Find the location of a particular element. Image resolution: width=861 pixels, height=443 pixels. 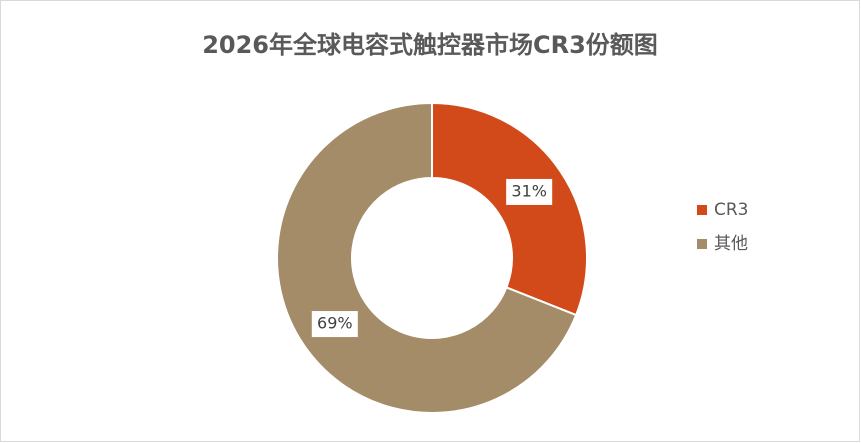

legend-label: CR3 is located at coordinates (731, 210).